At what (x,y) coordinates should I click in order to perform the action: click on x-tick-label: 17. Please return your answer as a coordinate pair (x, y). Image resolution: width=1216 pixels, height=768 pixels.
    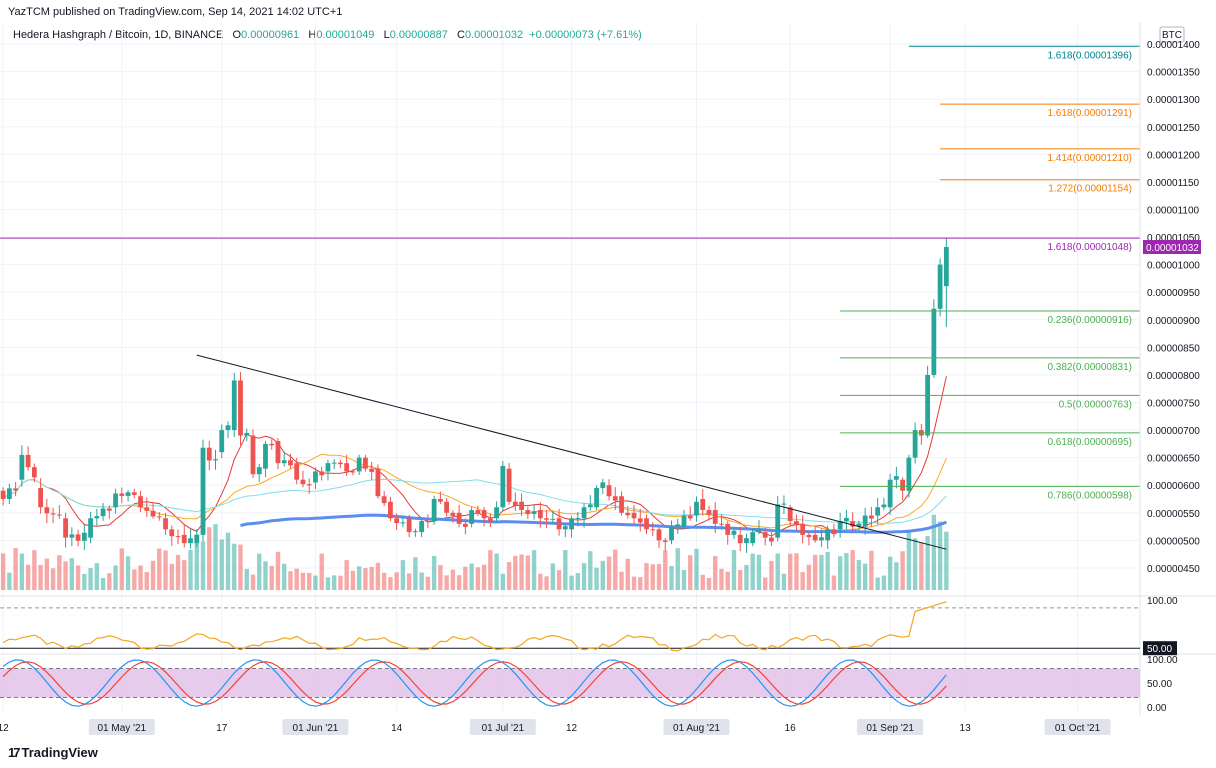
    Looking at the image, I should click on (222, 728).